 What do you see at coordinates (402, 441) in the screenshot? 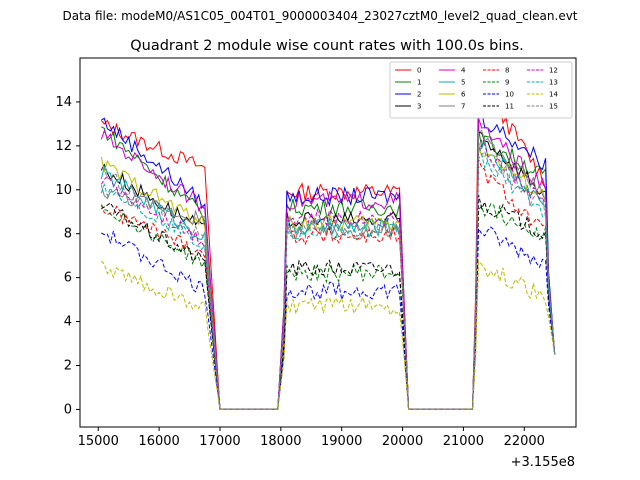
I see `x-tick-label: 20000` at bounding box center [402, 441].